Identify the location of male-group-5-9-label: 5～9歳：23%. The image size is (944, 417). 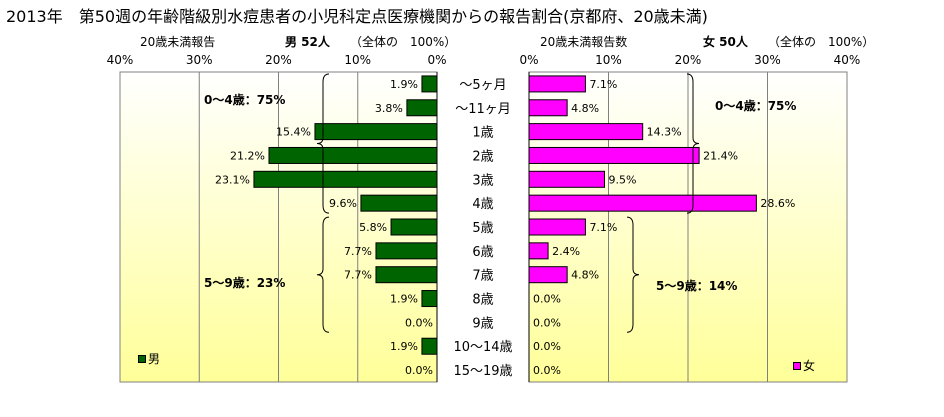
(245, 283).